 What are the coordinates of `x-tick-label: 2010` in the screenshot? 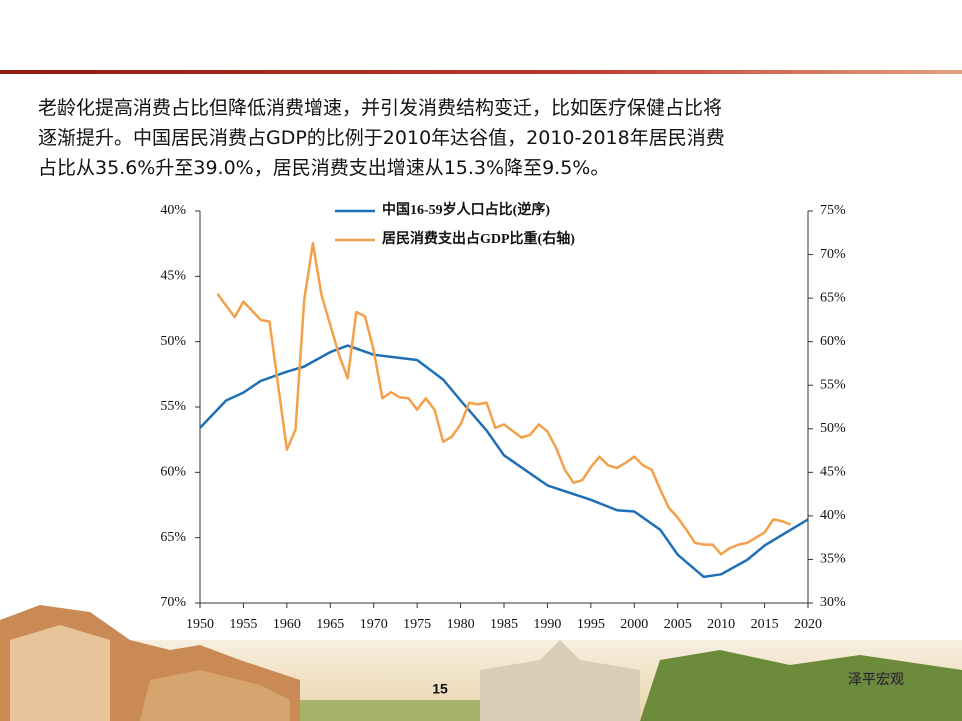 It's located at (721, 624).